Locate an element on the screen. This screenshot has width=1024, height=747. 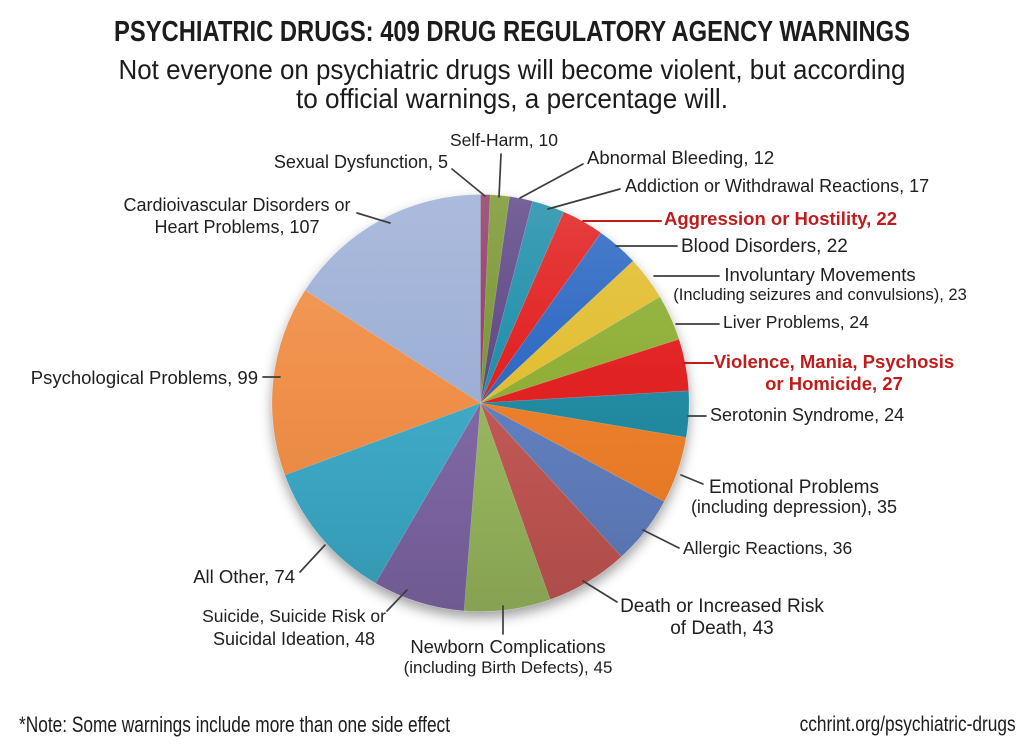
slice-label-suicide-suicide-risk-or-suicidal-ideation: Suicide, Suicide Risk or is located at coordinates (294, 616).